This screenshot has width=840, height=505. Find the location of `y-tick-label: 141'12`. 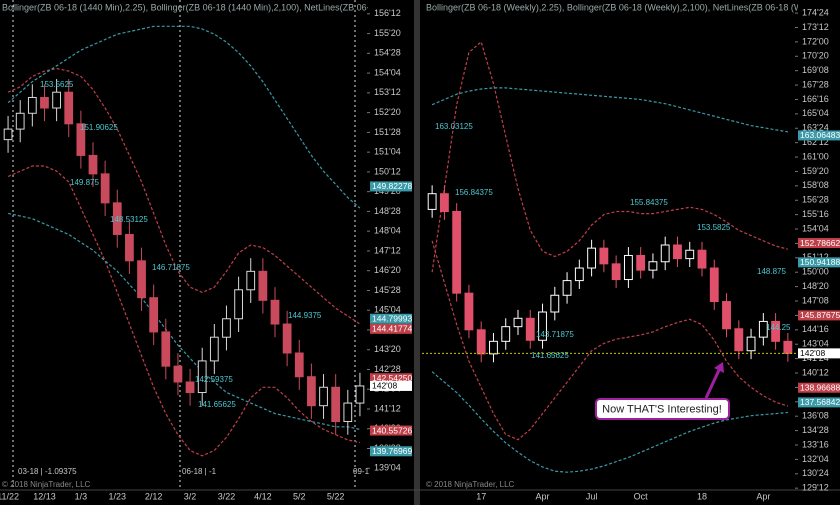

y-tick-label: 141'12 is located at coordinates (387, 408).